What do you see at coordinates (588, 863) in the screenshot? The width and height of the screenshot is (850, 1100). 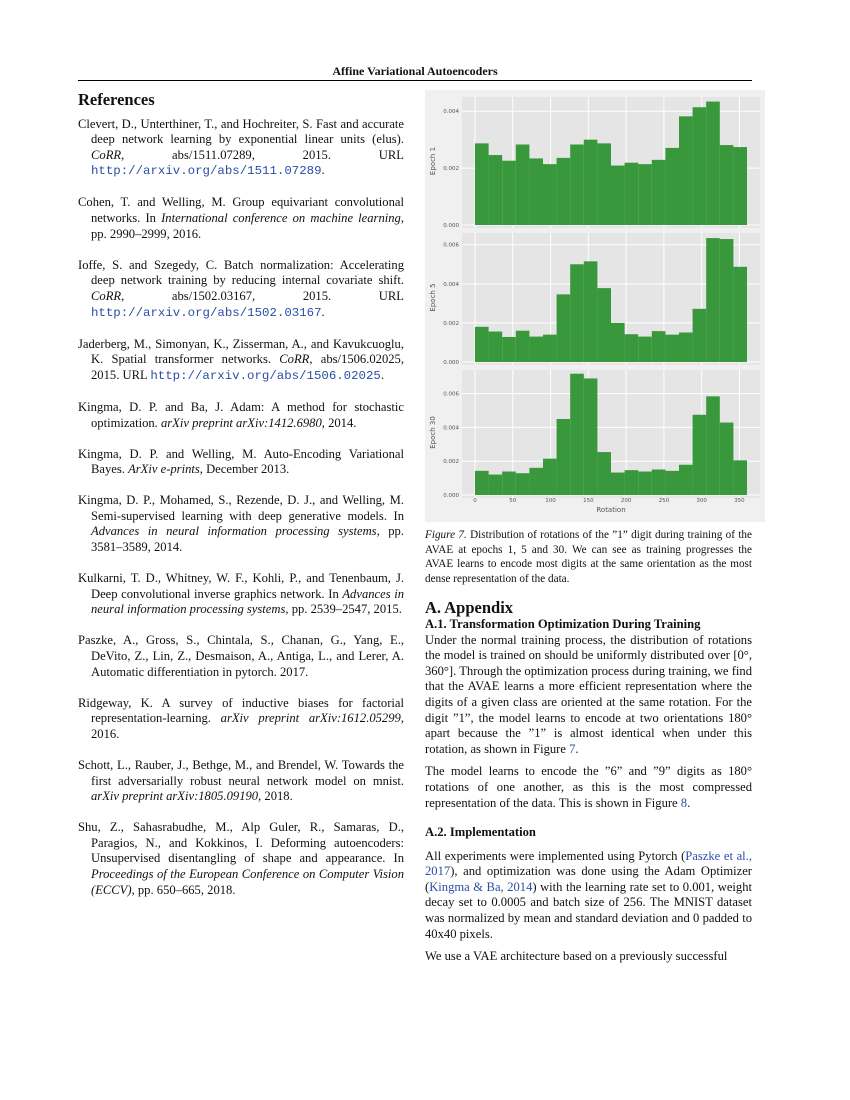 I see `citation-link: Paszke et al., 2017` at bounding box center [588, 863].